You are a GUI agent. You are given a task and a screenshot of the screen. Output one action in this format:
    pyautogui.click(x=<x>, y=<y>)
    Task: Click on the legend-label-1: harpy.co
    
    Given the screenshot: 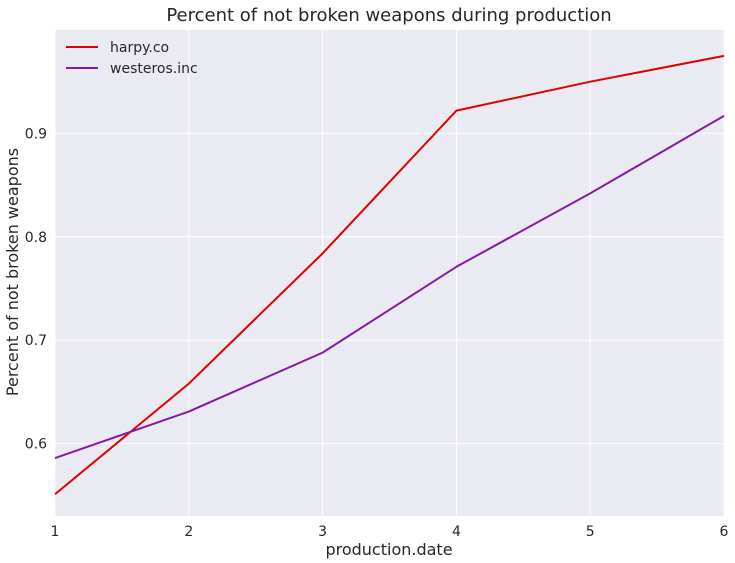 What is the action you would take?
    pyautogui.click(x=139, y=48)
    